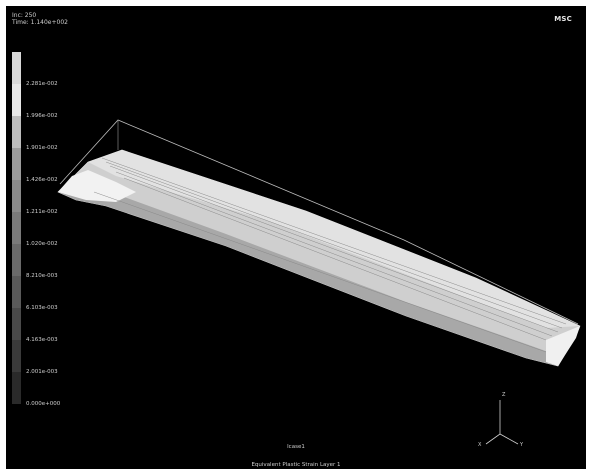  Describe the element at coordinates (97, 186) in the screenshot. I see `plate-left-end` at that location.